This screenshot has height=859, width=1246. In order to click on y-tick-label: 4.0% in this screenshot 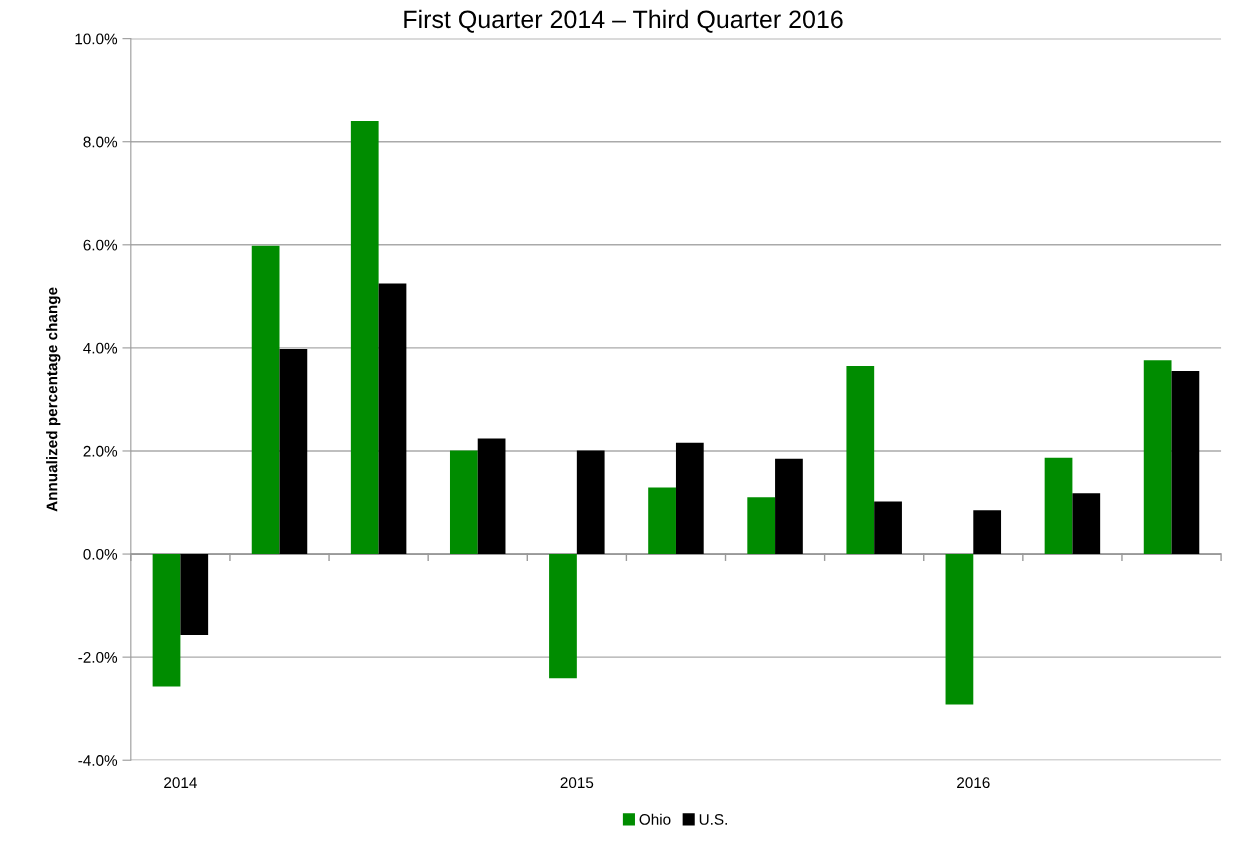, I will do `click(100, 348)`.